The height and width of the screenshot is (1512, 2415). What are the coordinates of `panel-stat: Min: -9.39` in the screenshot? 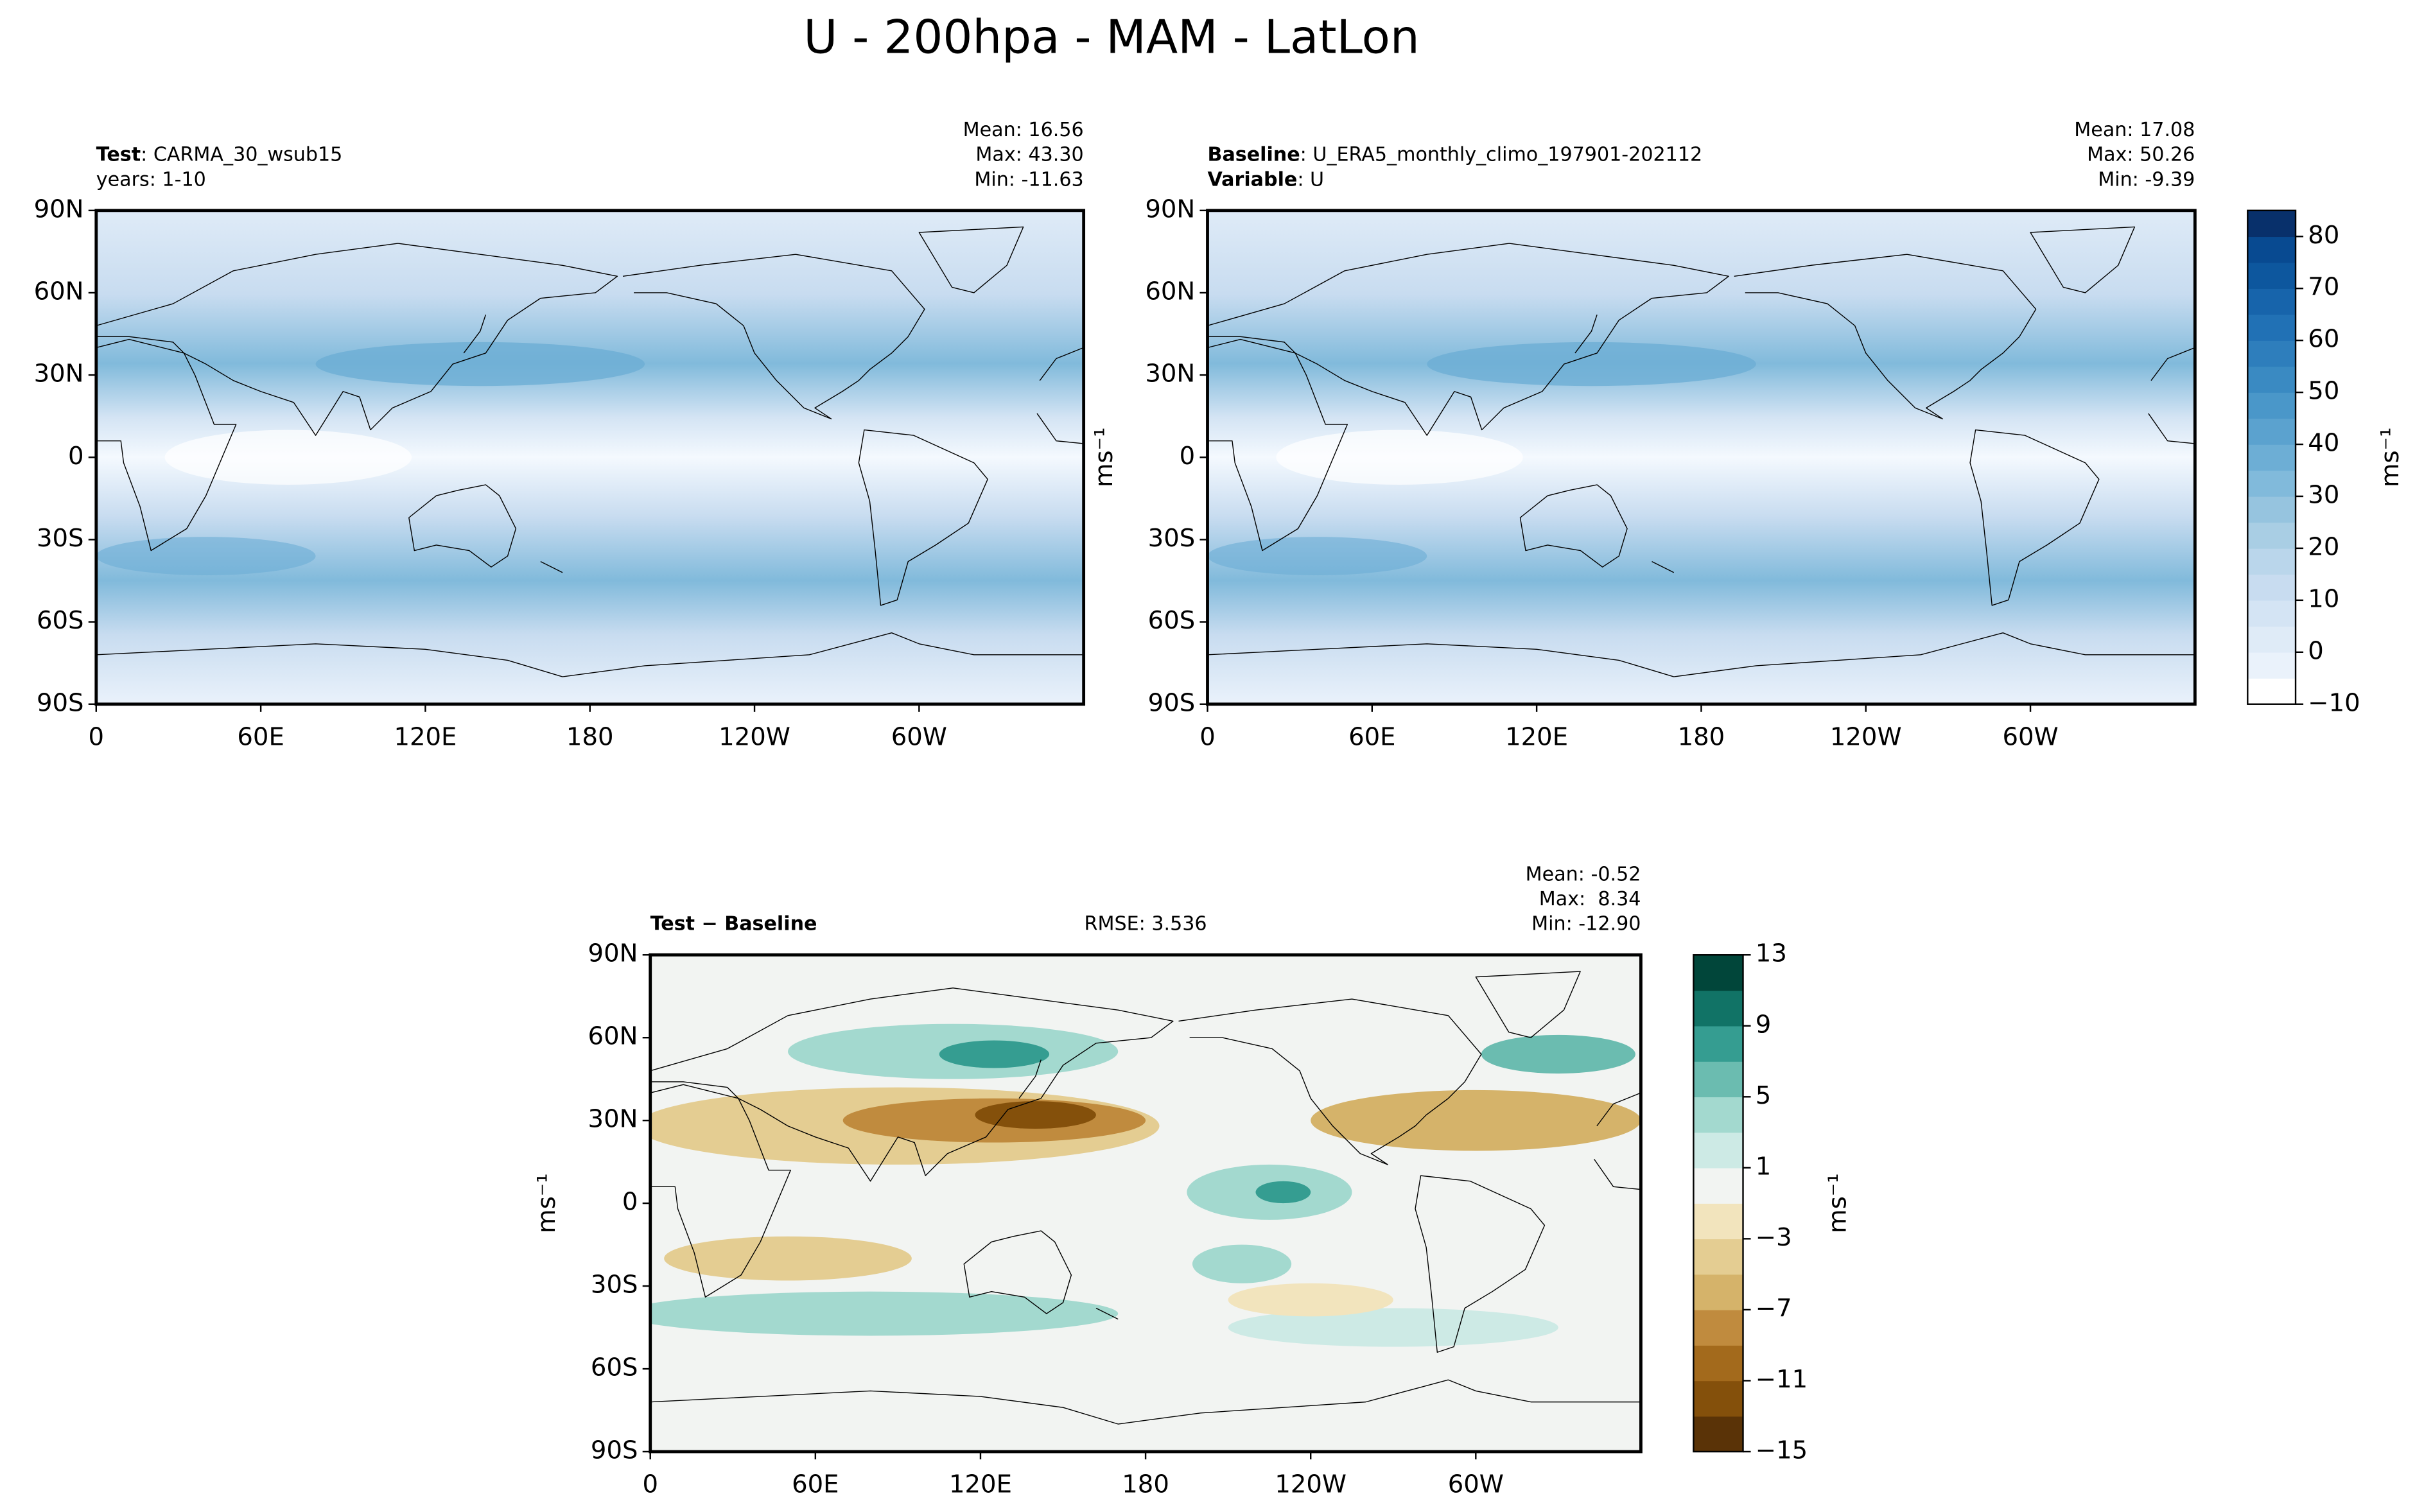 It's located at (2146, 179).